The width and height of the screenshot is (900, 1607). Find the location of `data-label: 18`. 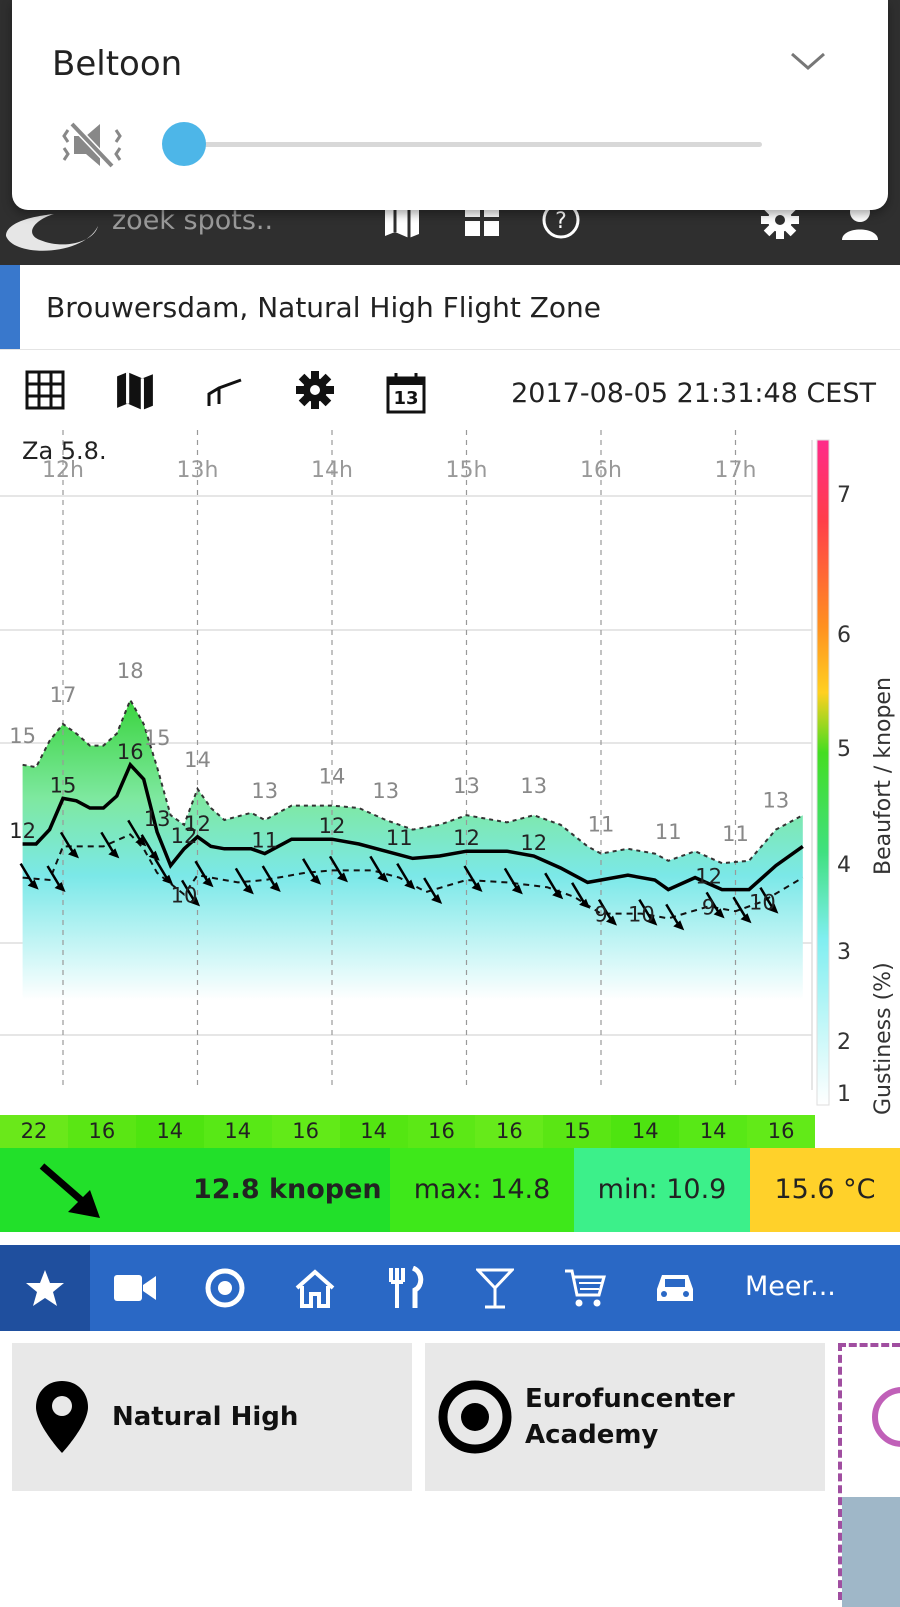

data-label: 18 is located at coordinates (130, 671).